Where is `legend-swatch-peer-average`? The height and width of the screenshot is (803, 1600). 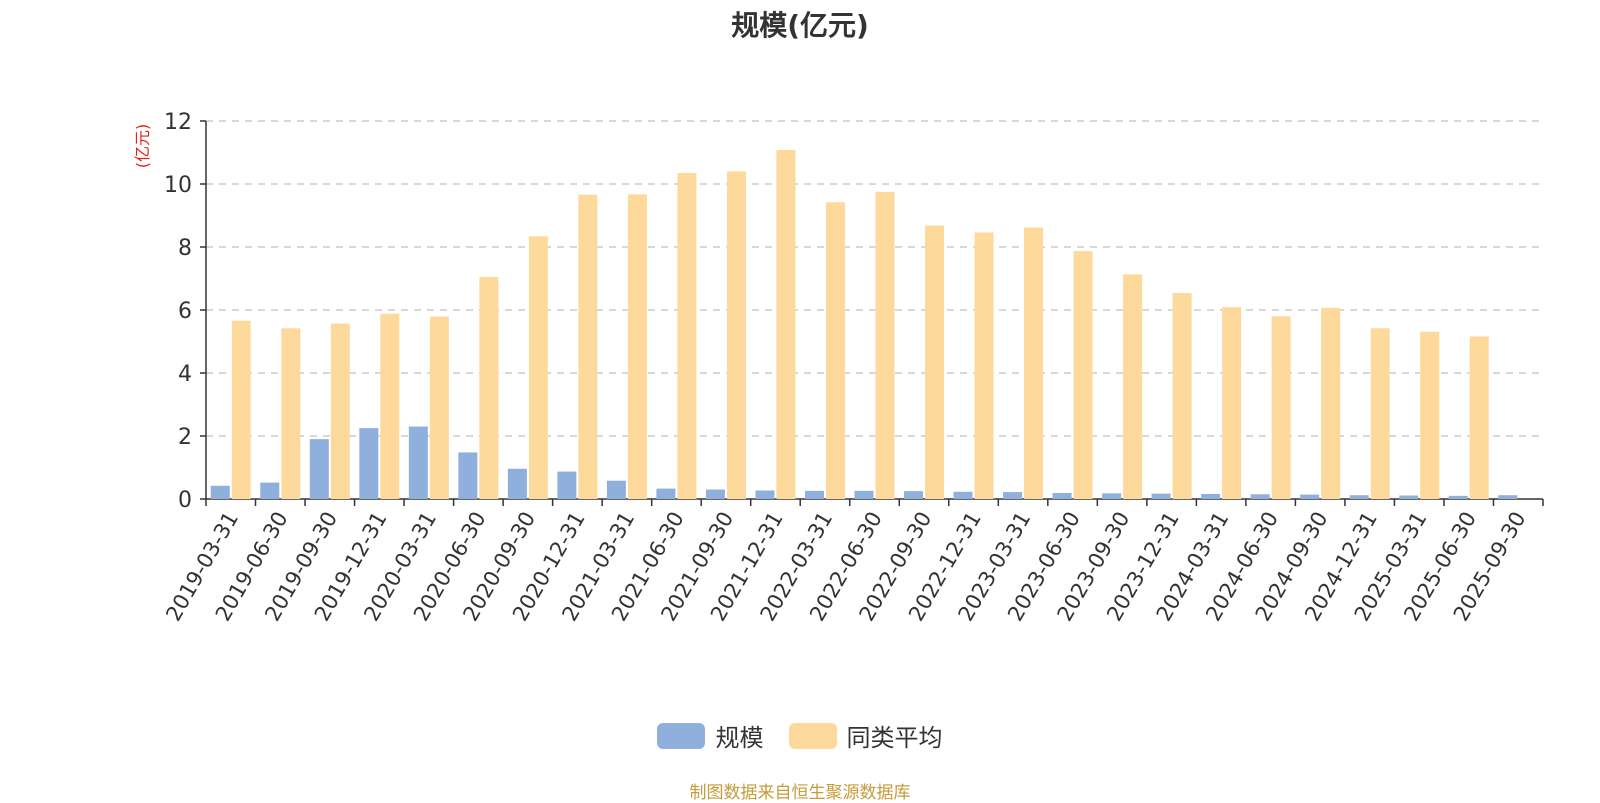 legend-swatch-peer-average is located at coordinates (812, 735).